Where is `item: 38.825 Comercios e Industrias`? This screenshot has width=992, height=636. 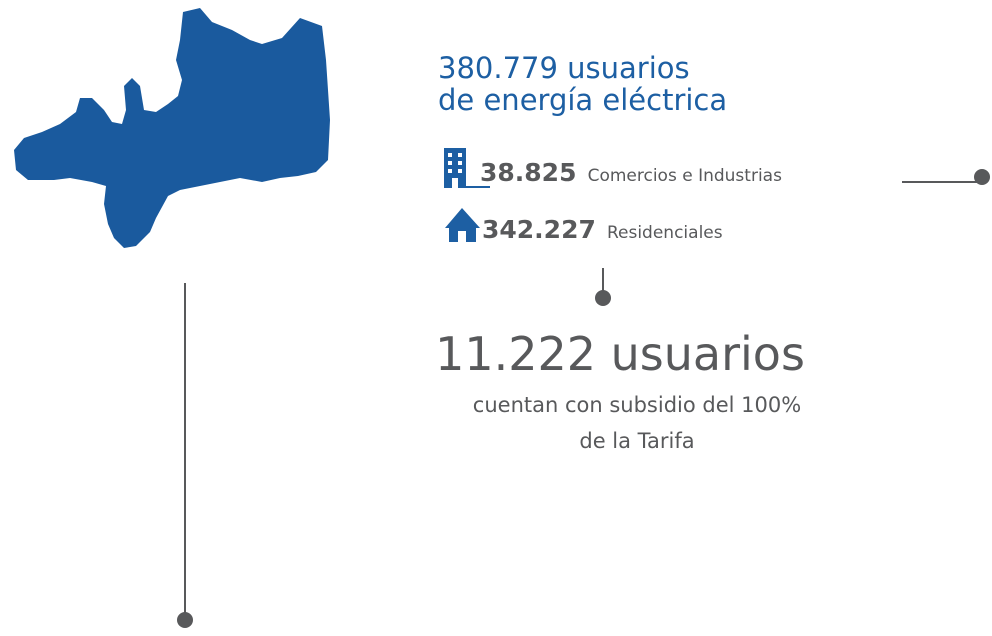 item: 38.825 Comercios e Industrias is located at coordinates (631, 172).